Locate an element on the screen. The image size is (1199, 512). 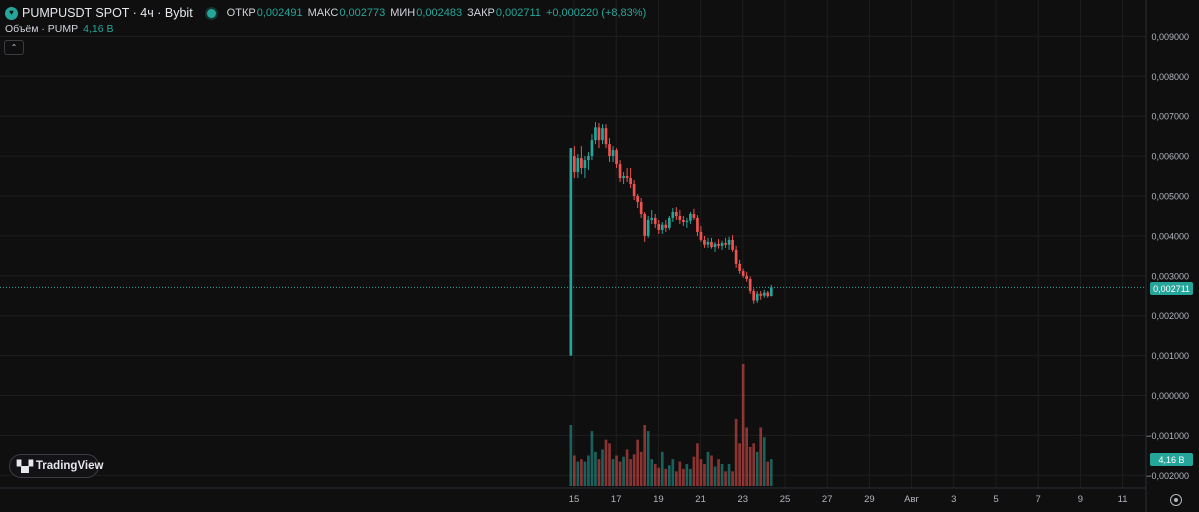
time-tick-label: 9 is located at coordinates (1080, 499).